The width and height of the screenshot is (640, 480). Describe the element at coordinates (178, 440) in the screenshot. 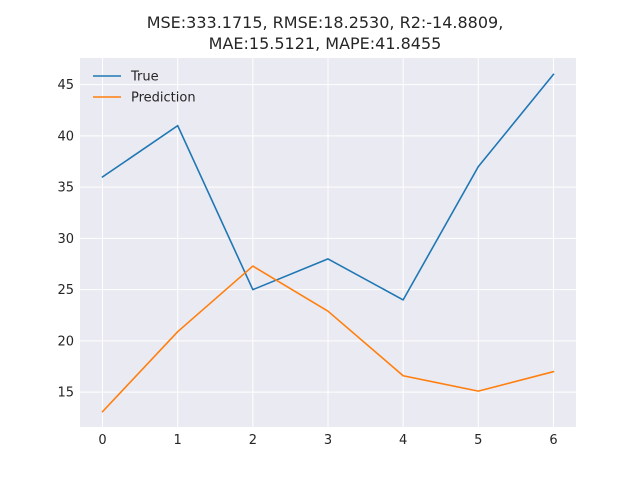

I see `x-tick-label-1: 1` at that location.